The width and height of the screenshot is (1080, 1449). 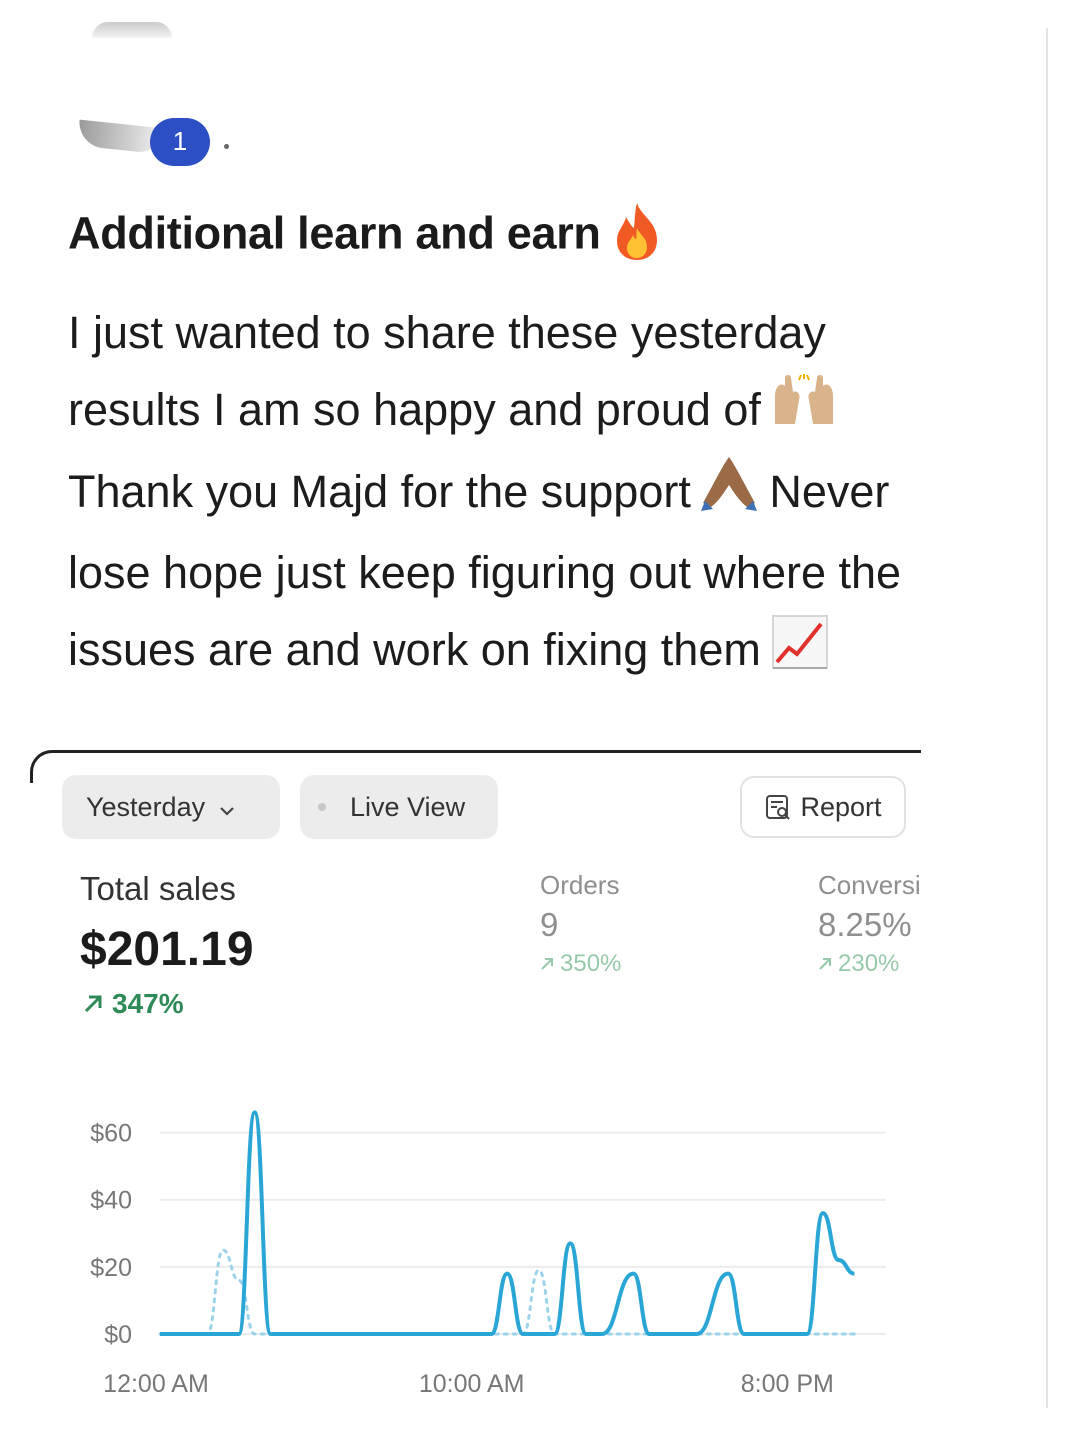 I want to click on chevron-down-icon, so click(x=227, y=807).